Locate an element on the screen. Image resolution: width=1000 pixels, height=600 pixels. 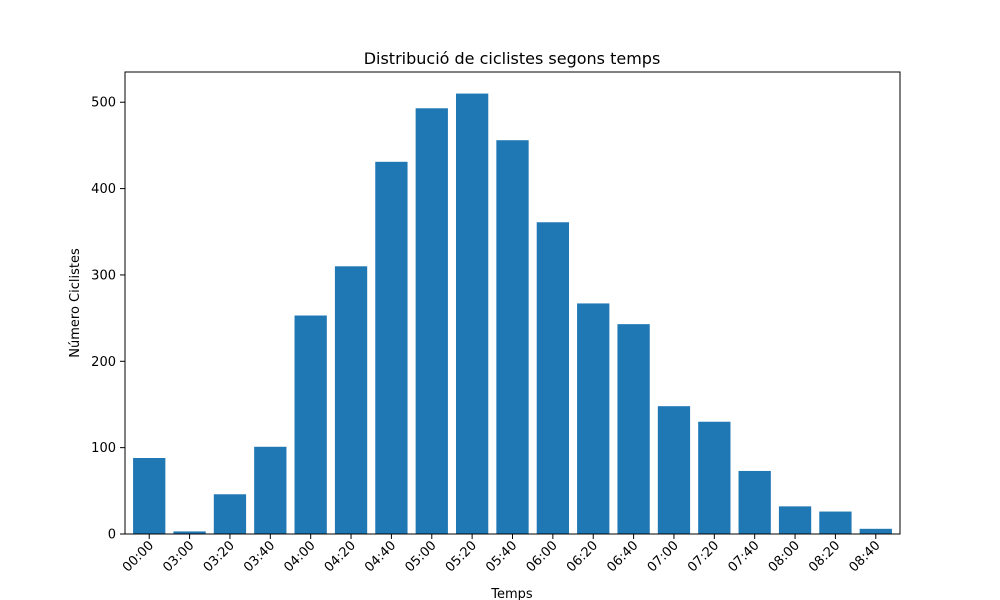
y-axis-title: Número Ciclistes is located at coordinates (75, 303).